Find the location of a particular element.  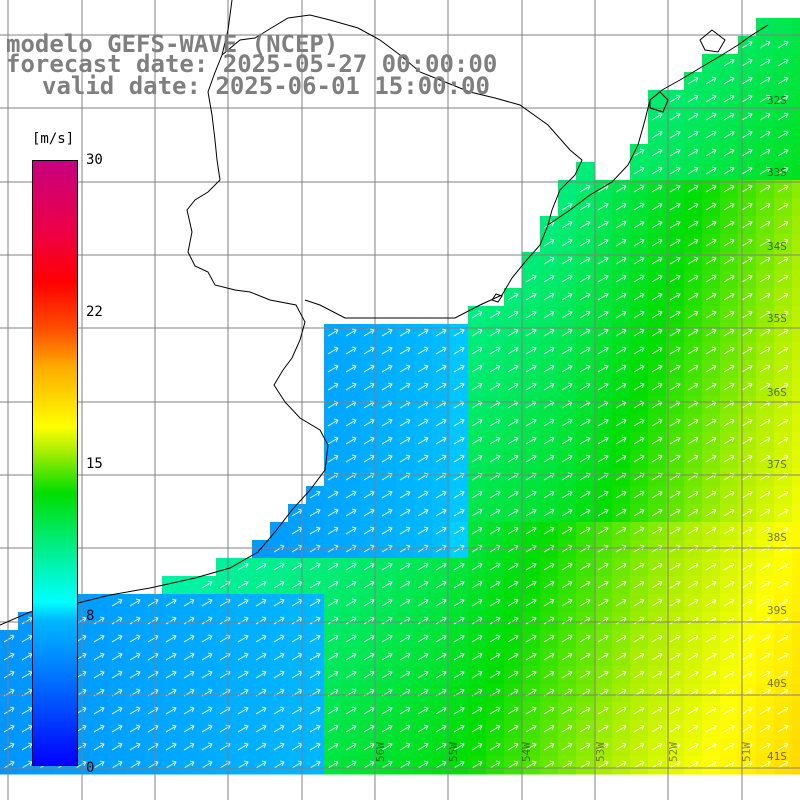

lat-label: 34S is located at coordinates (777, 246).